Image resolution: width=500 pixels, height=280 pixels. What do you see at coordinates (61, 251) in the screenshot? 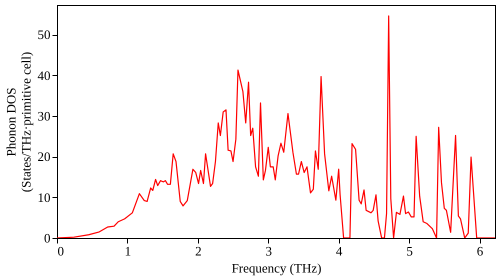
I see `x-tick-label: 0` at bounding box center [61, 251].